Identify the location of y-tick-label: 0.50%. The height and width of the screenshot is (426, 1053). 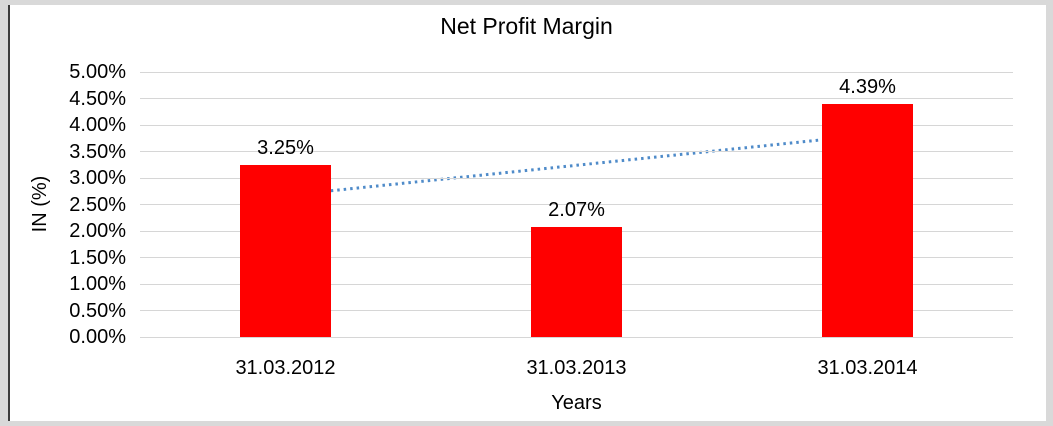
(97, 310).